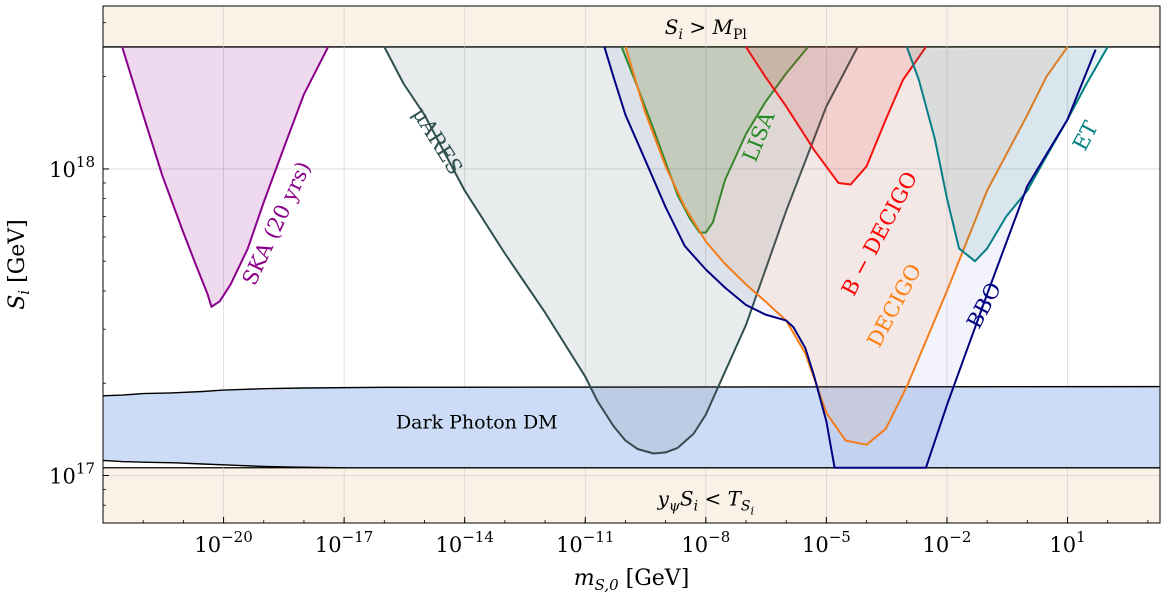 Image resolution: width=1162 pixels, height=594 pixels. Describe the element at coordinates (1085, 135) in the screenshot. I see `series-label-et: ET` at that location.